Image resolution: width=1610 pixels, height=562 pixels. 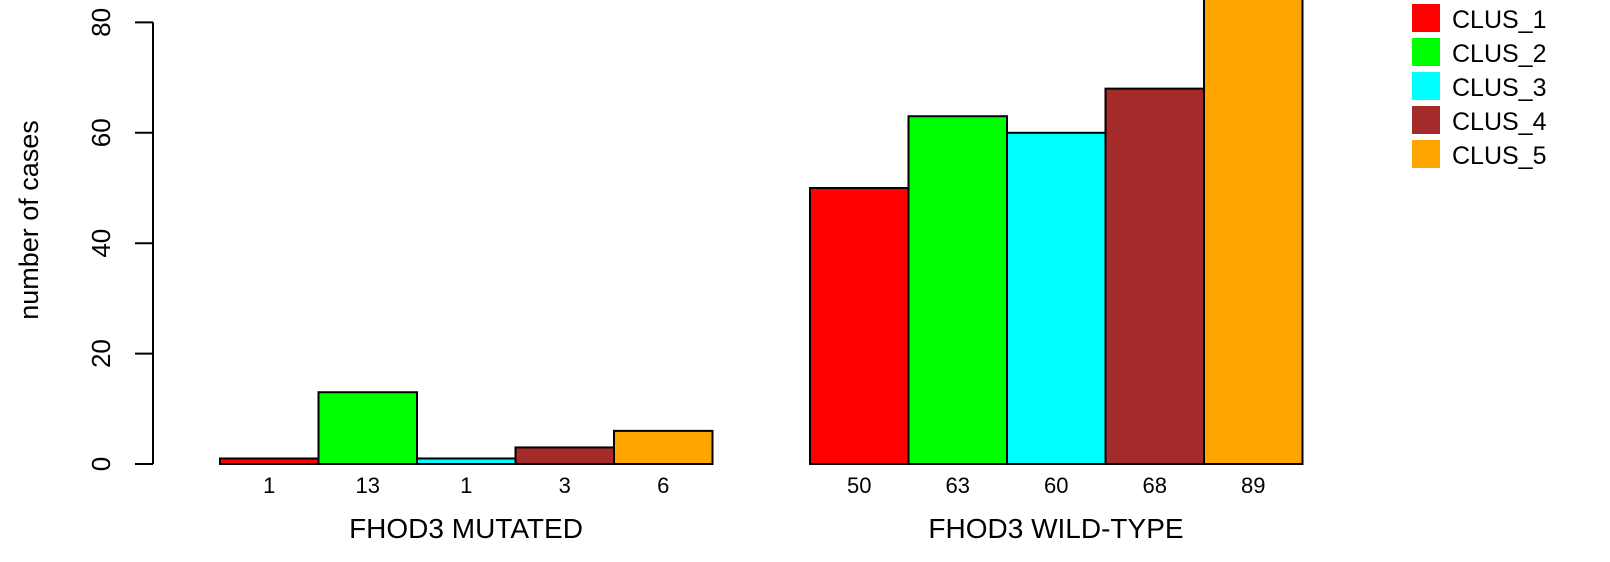 I want to click on bar-value-label: 89, so click(x=1253, y=485).